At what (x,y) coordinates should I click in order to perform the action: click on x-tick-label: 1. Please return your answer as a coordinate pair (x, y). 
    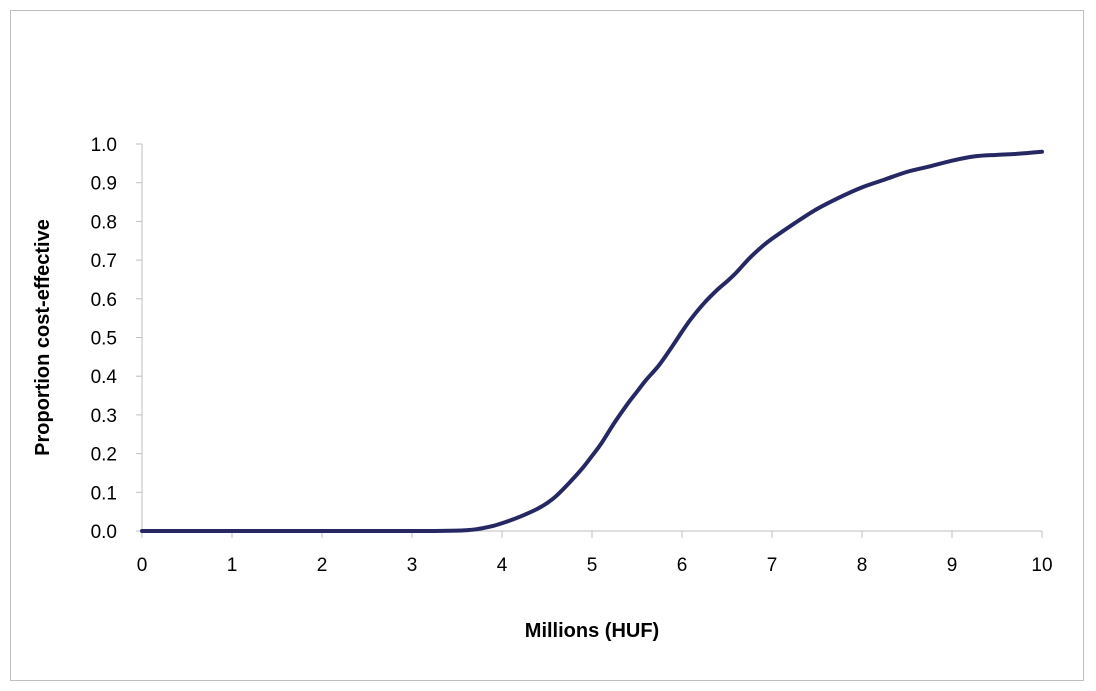
    Looking at the image, I should click on (232, 565).